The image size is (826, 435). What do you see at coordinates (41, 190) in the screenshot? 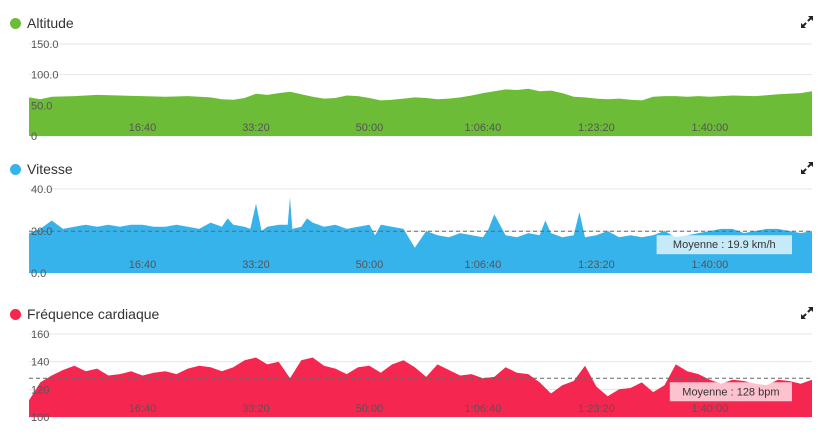
I see `y-tick-label: 40.0` at bounding box center [41, 190].